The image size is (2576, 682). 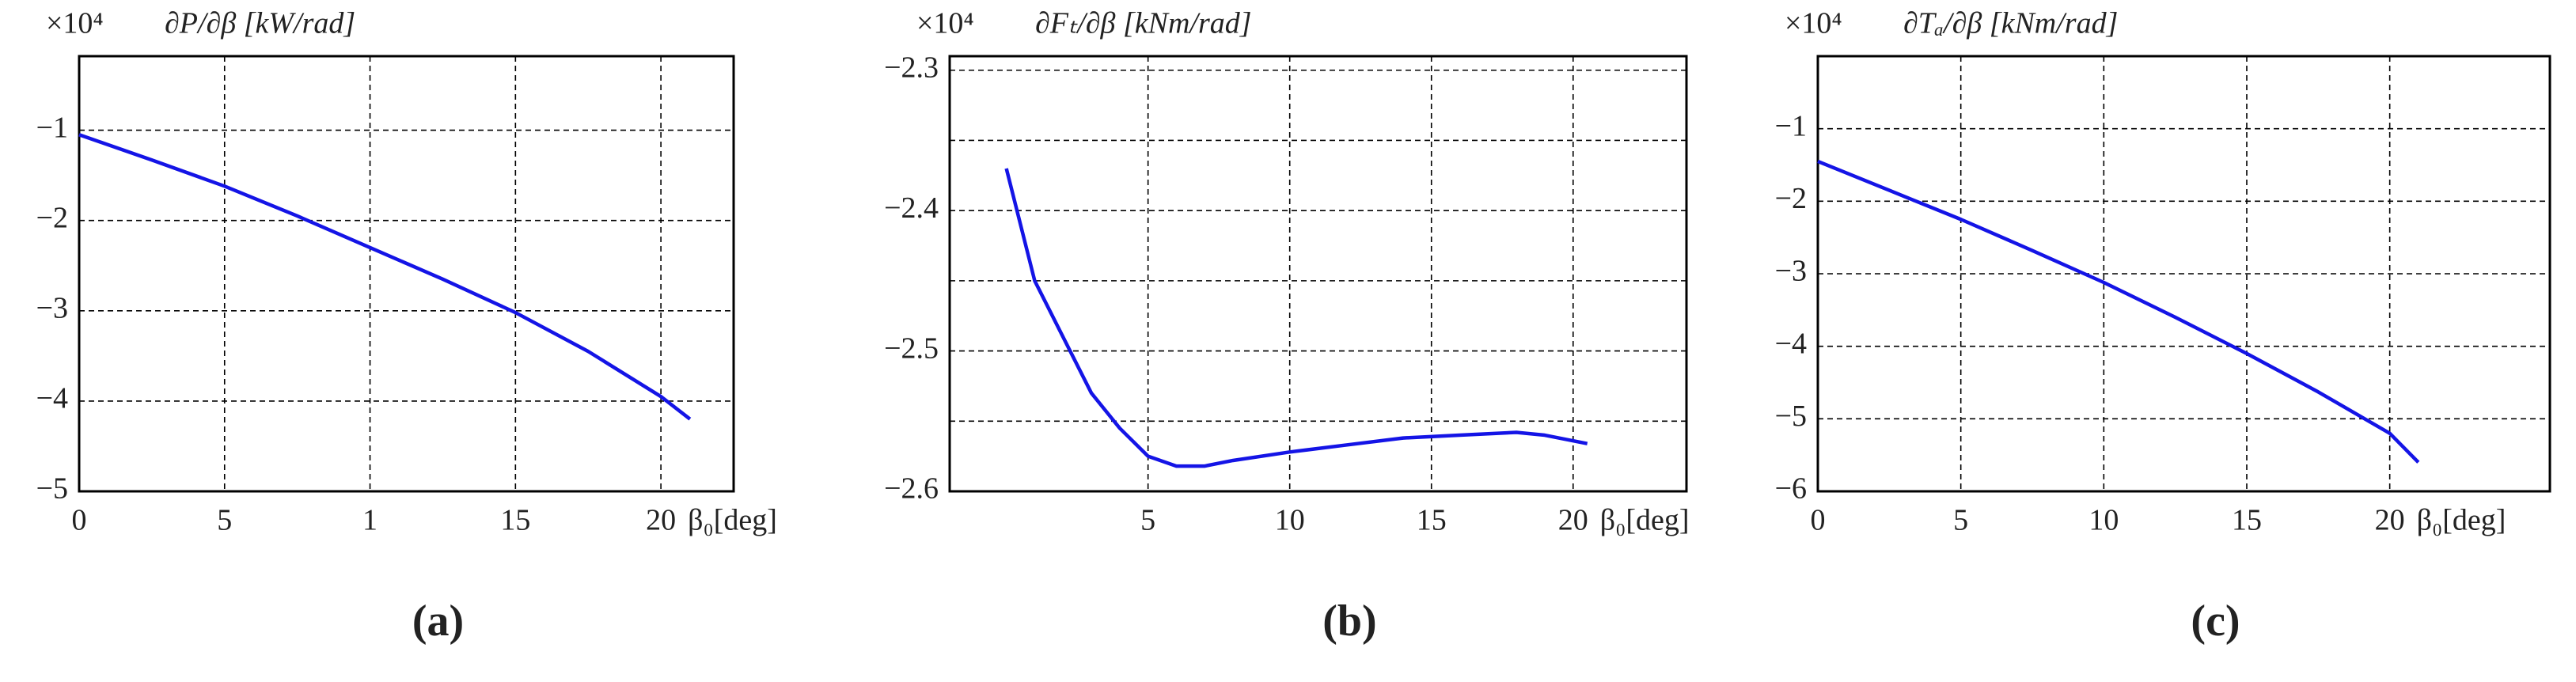 What do you see at coordinates (1791, 489) in the screenshot?
I see `y-tick-label: −6` at bounding box center [1791, 489].